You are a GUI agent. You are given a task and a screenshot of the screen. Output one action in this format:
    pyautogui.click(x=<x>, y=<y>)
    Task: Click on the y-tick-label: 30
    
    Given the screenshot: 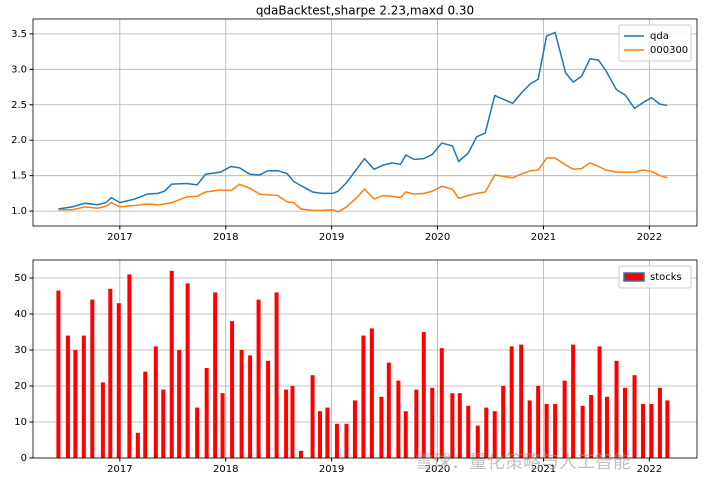 What is the action you would take?
    pyautogui.click(x=20, y=350)
    